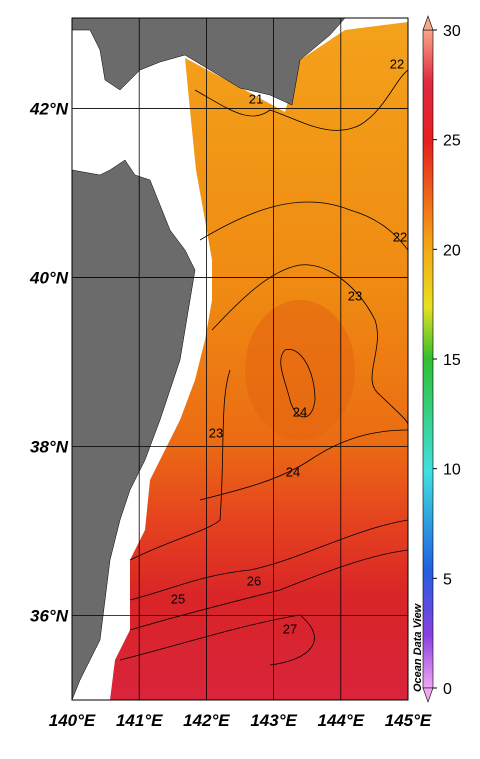  Describe the element at coordinates (49, 277) in the screenshot. I see `lat-tick-label: 40°N` at that location.